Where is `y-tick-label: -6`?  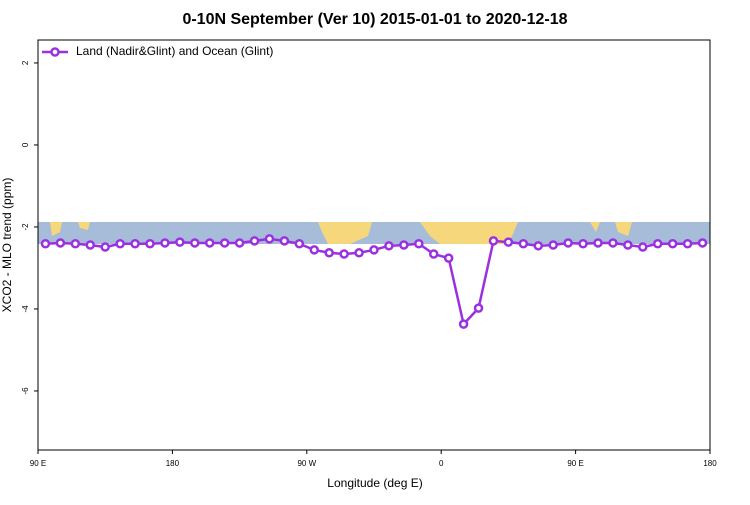 y-tick-label: -6 is located at coordinates (25, 391).